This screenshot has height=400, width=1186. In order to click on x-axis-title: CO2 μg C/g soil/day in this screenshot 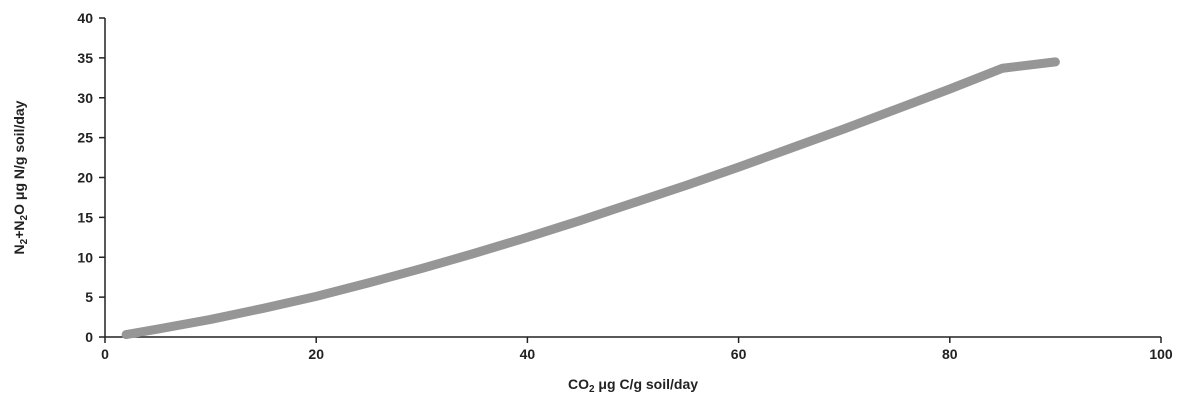, I will do `click(633, 385)`.